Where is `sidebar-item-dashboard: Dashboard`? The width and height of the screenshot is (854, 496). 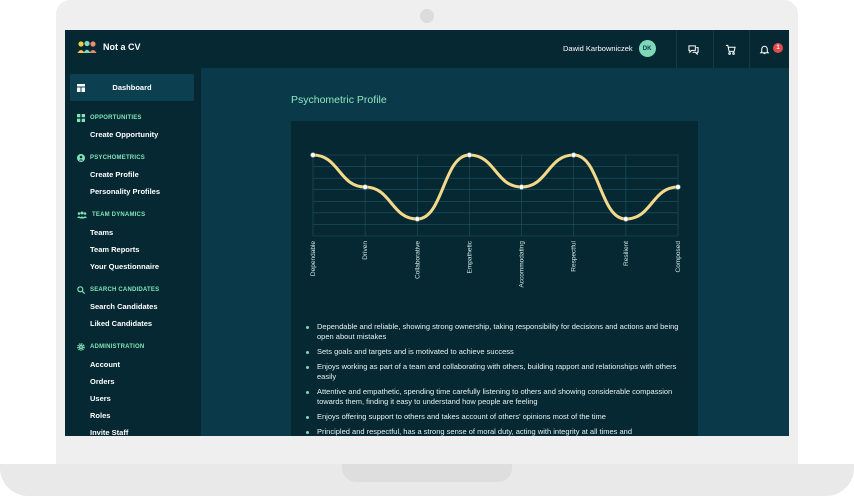
sidebar-item-dashboard: Dashboard is located at coordinates (132, 87).